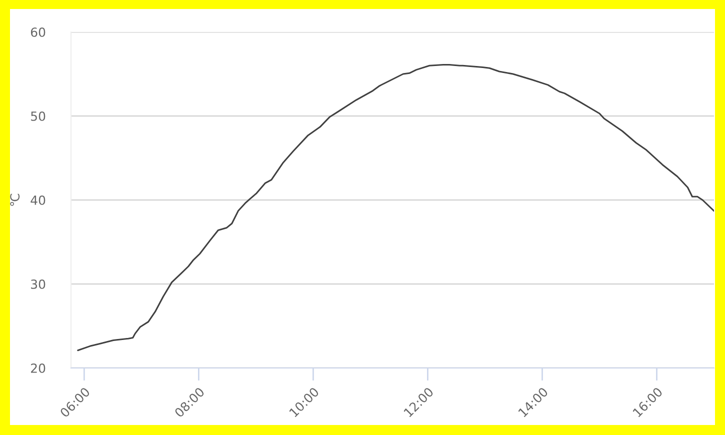 This screenshot has height=435, width=725. I want to click on y-tick-label: 20, so click(38, 368).